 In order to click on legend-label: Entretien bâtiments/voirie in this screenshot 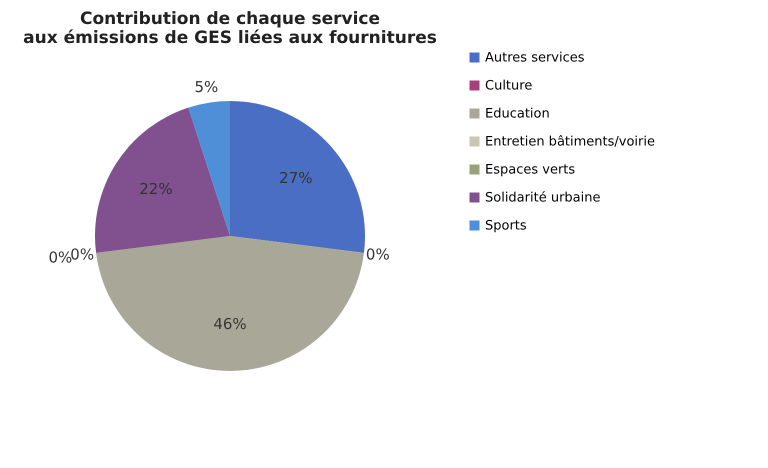, I will do `click(570, 142)`.